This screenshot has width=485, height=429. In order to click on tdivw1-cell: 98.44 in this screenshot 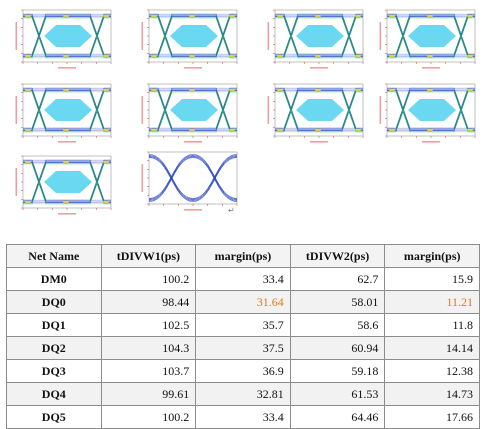, I will do `click(148, 302)`.